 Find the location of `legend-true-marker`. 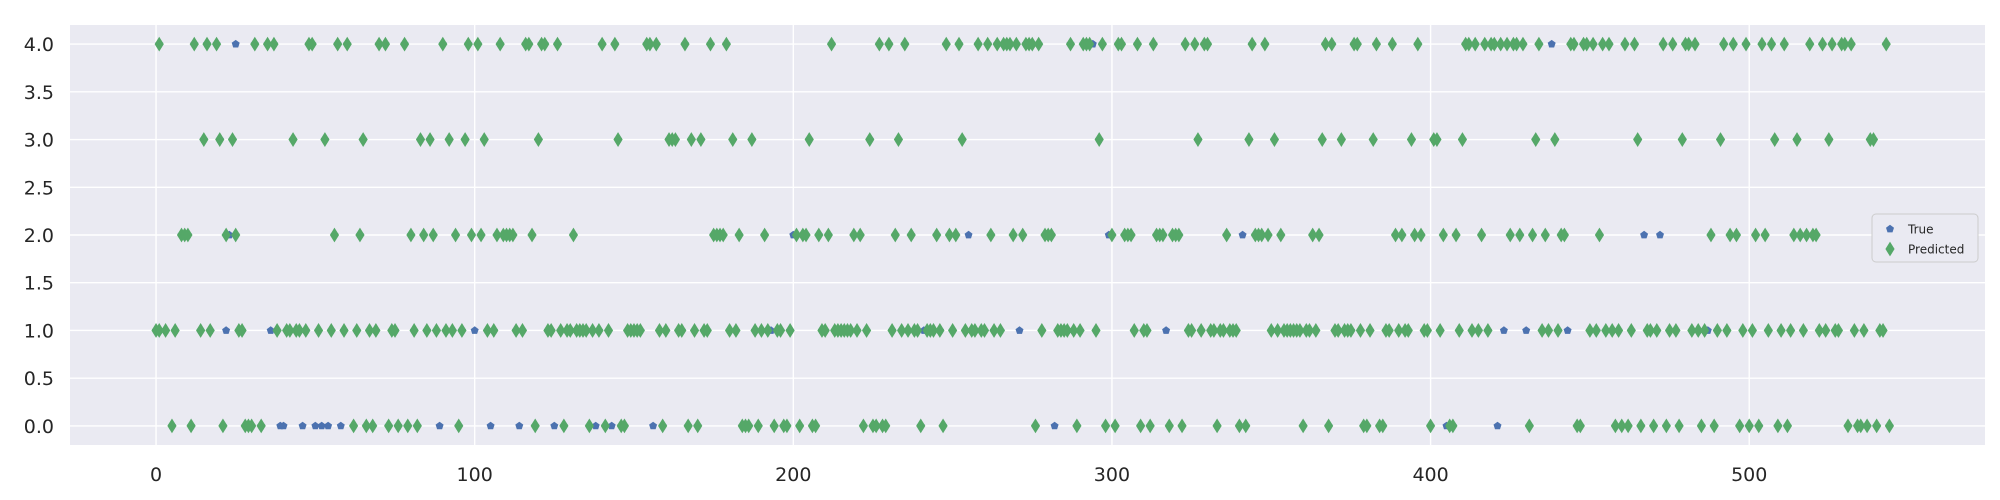

legend-true-marker is located at coordinates (1890, 228).